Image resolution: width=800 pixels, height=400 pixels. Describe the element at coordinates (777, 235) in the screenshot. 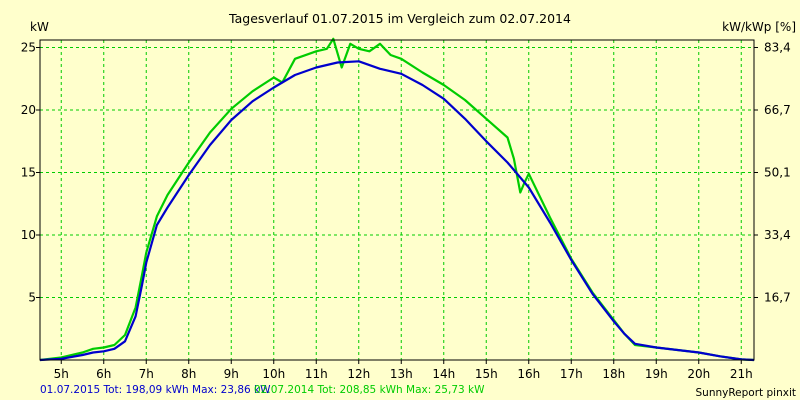

I see `y-tick-label-right: 33,4` at that location.